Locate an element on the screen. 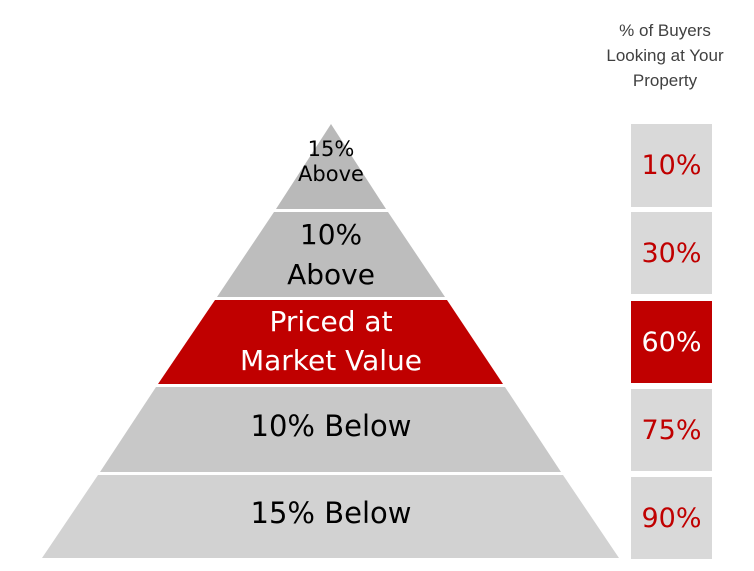 This screenshot has width=754, height=571. buyers-box-market-value: 60% is located at coordinates (671, 342).